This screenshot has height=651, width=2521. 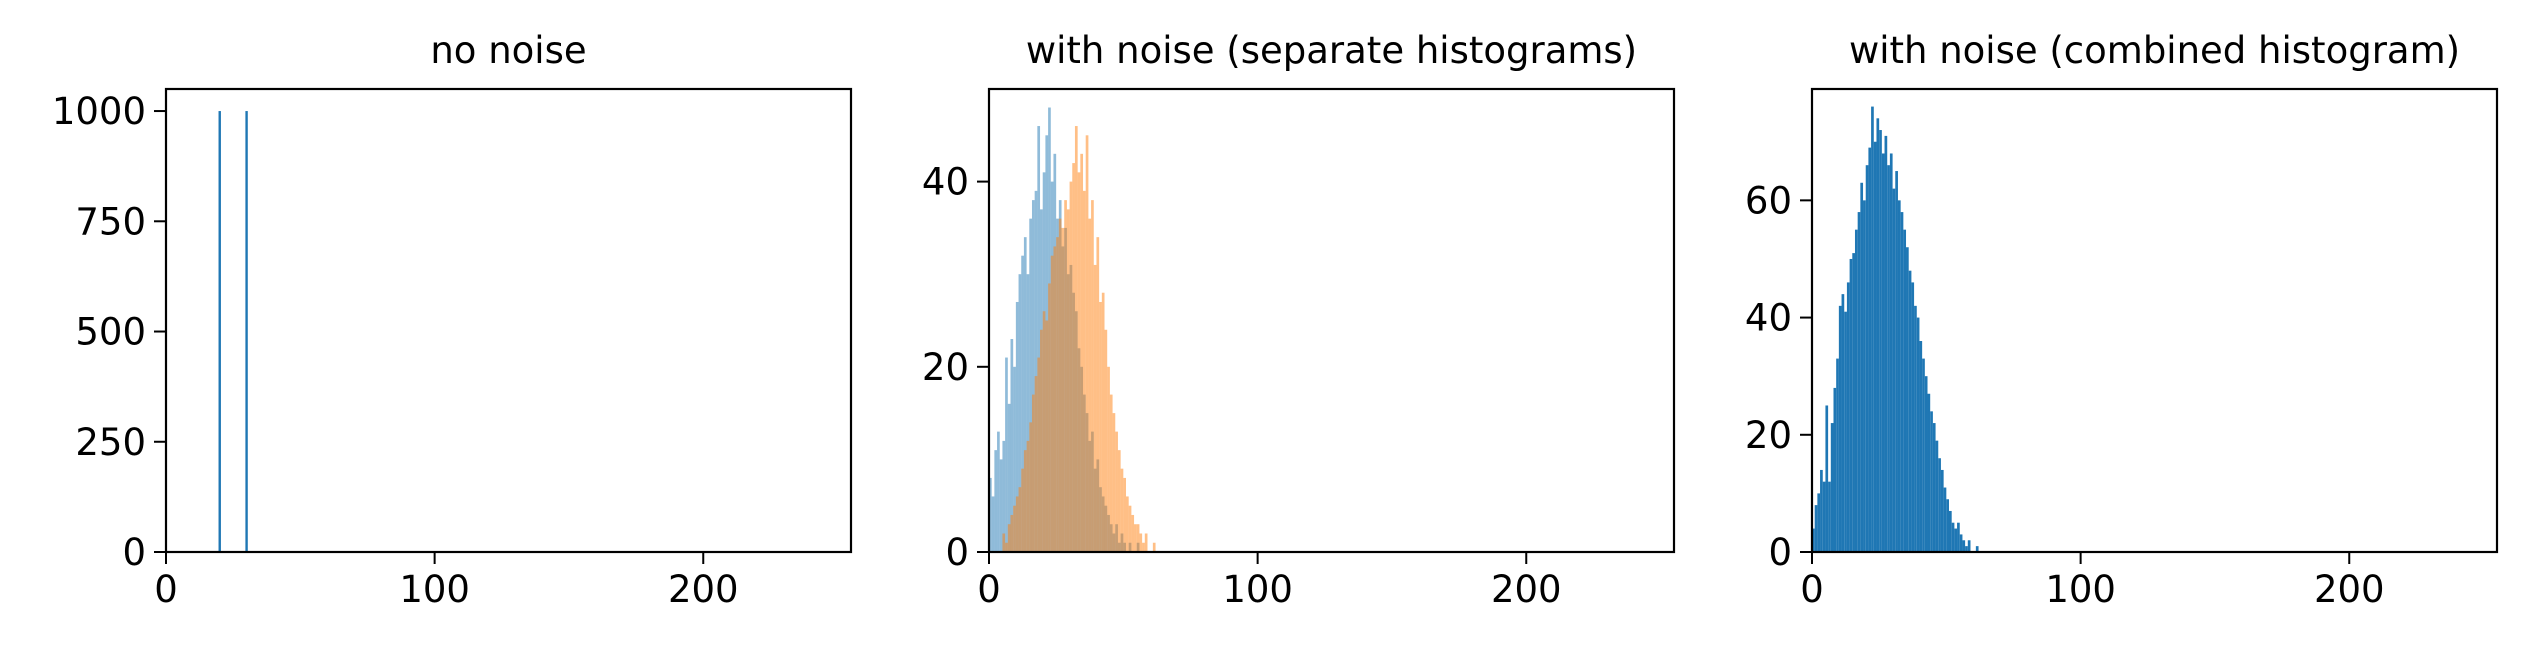 What do you see at coordinates (110, 221) in the screenshot?
I see `y-tick-label: 750` at bounding box center [110, 221].